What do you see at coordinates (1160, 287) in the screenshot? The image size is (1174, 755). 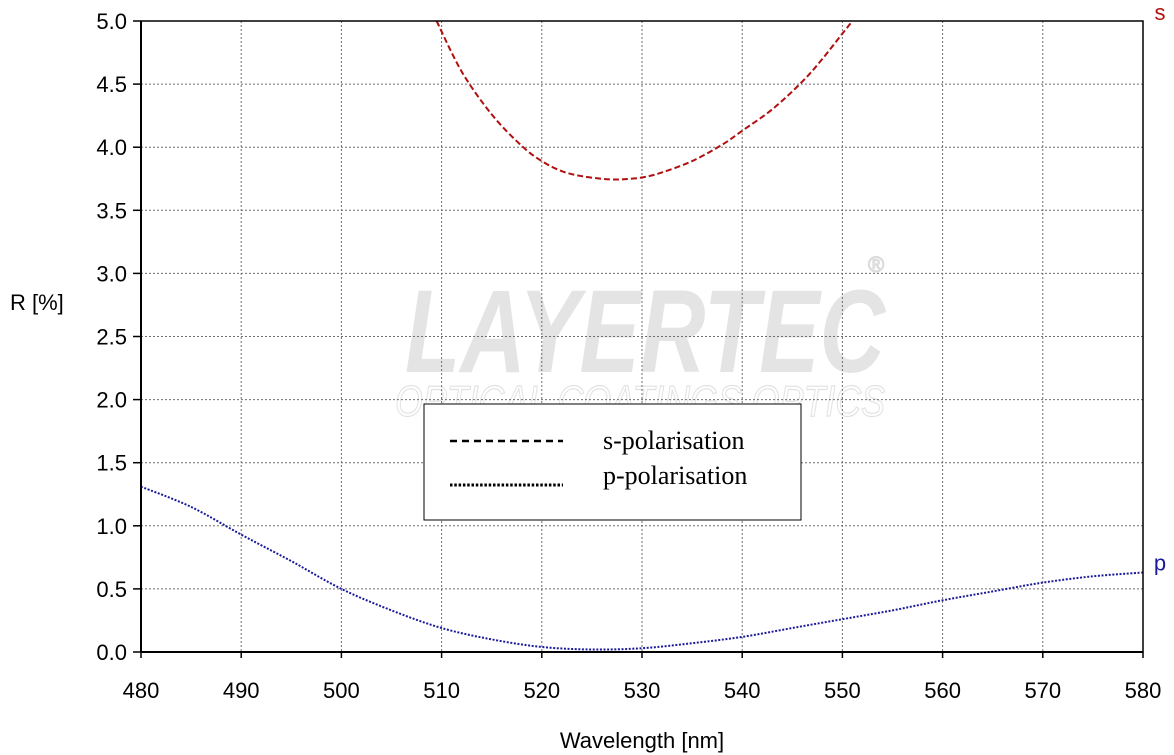 I see `series-end-labels: sp` at bounding box center [1160, 287].